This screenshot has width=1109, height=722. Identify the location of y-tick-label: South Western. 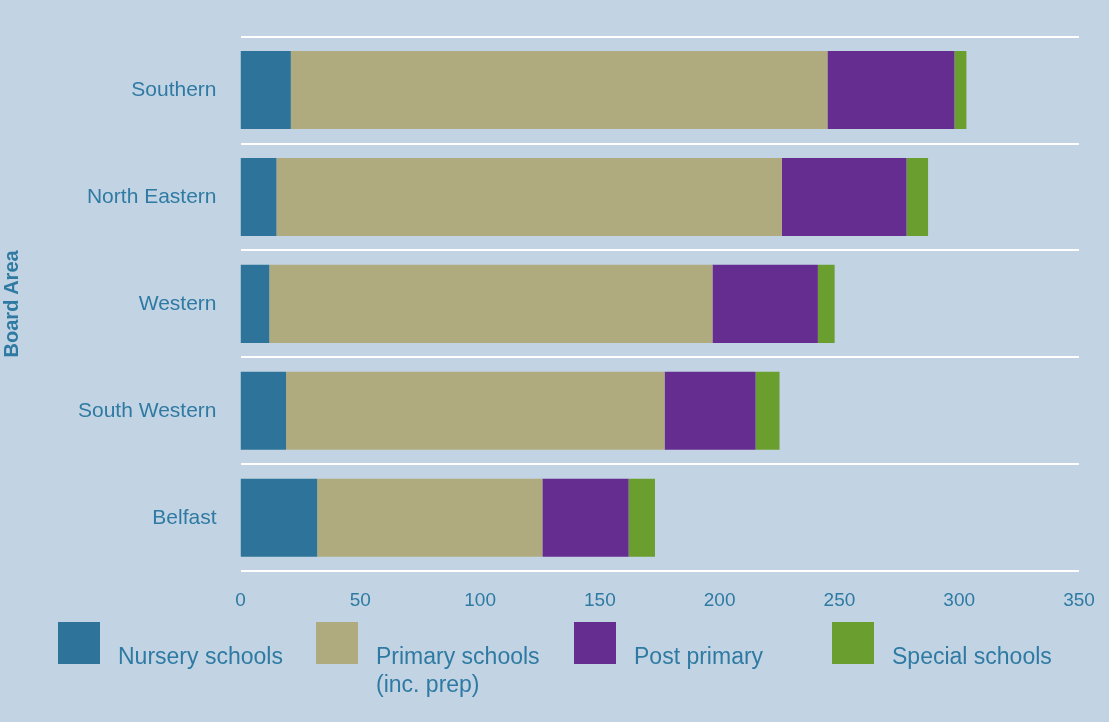
(147, 409).